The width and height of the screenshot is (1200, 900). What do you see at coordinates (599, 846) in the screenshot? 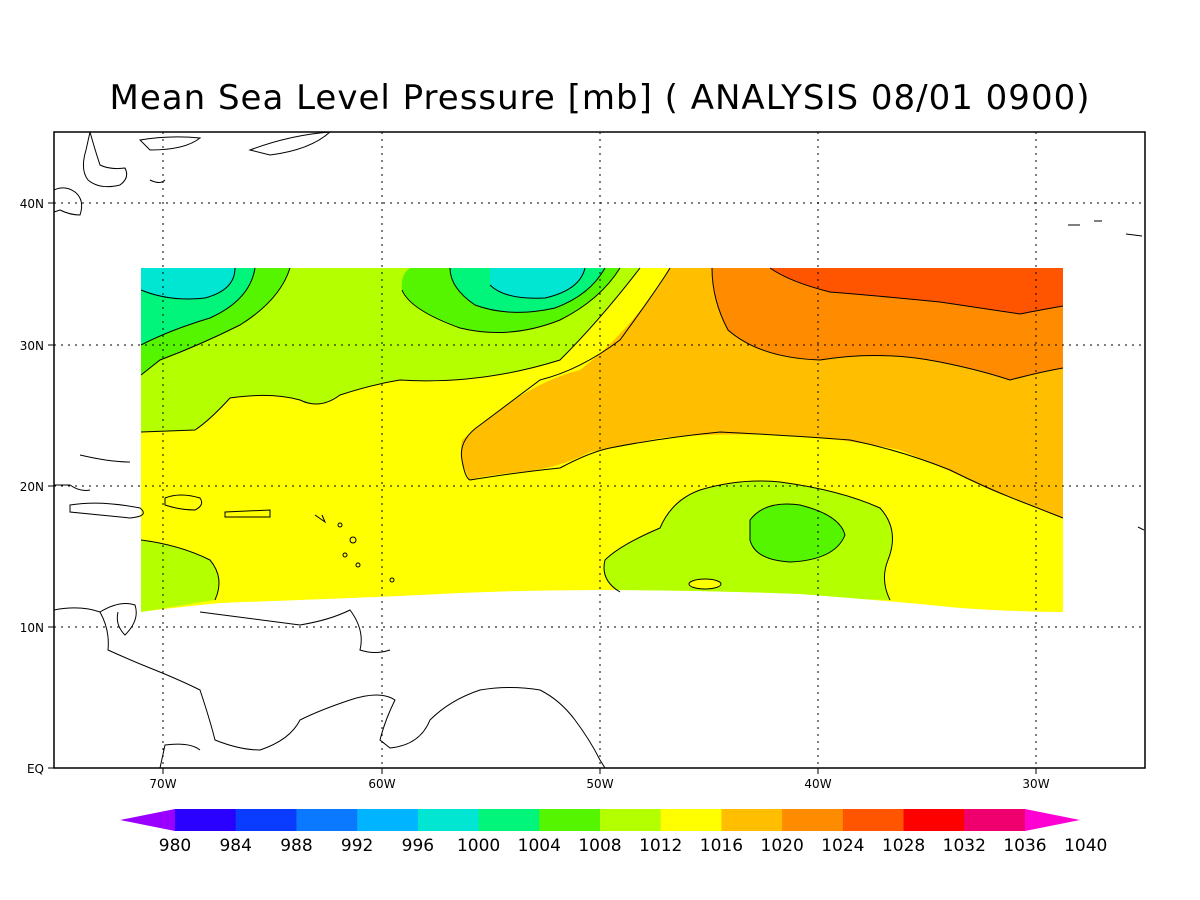
I see `colorbar-label: 1008` at bounding box center [599, 846].